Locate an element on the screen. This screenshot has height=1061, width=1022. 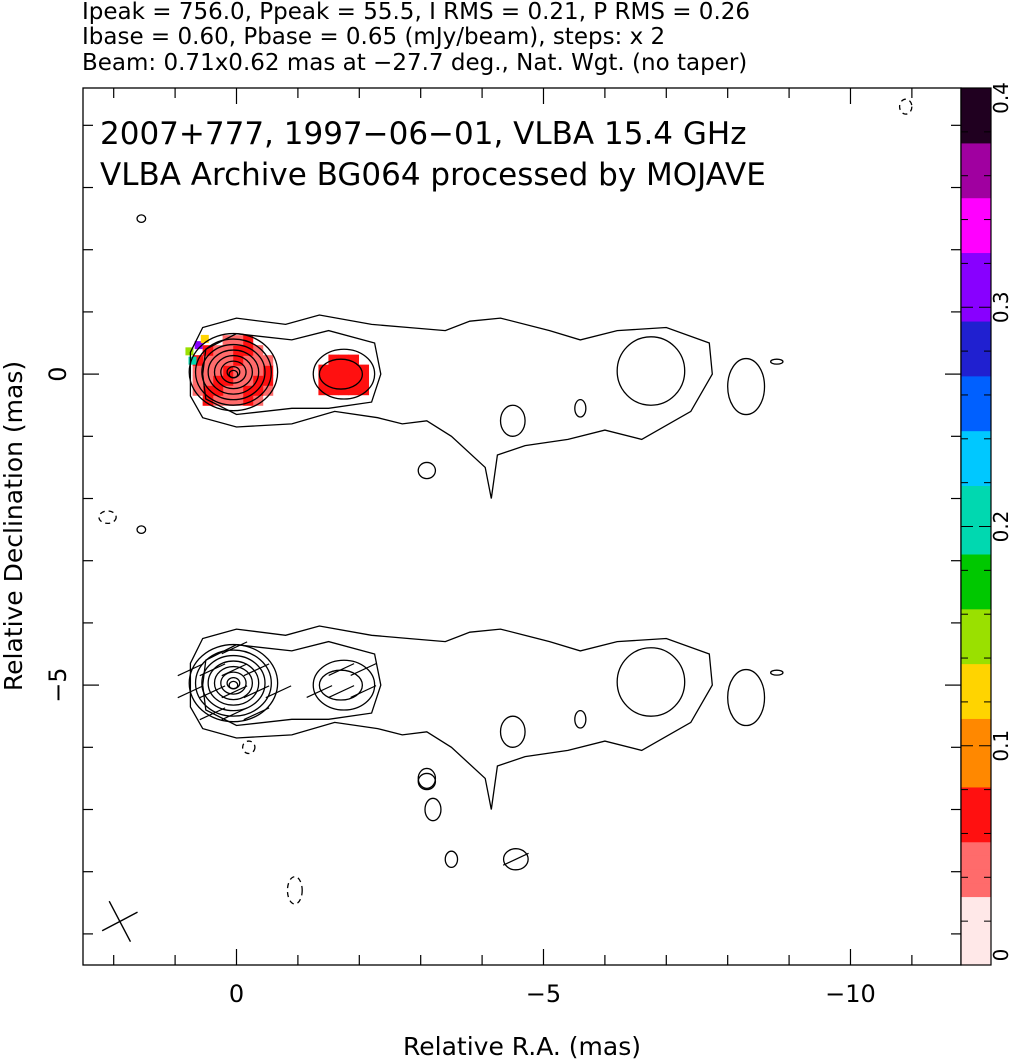
y-axis-label: Relative Declination (mas) is located at coordinates (14, 526).